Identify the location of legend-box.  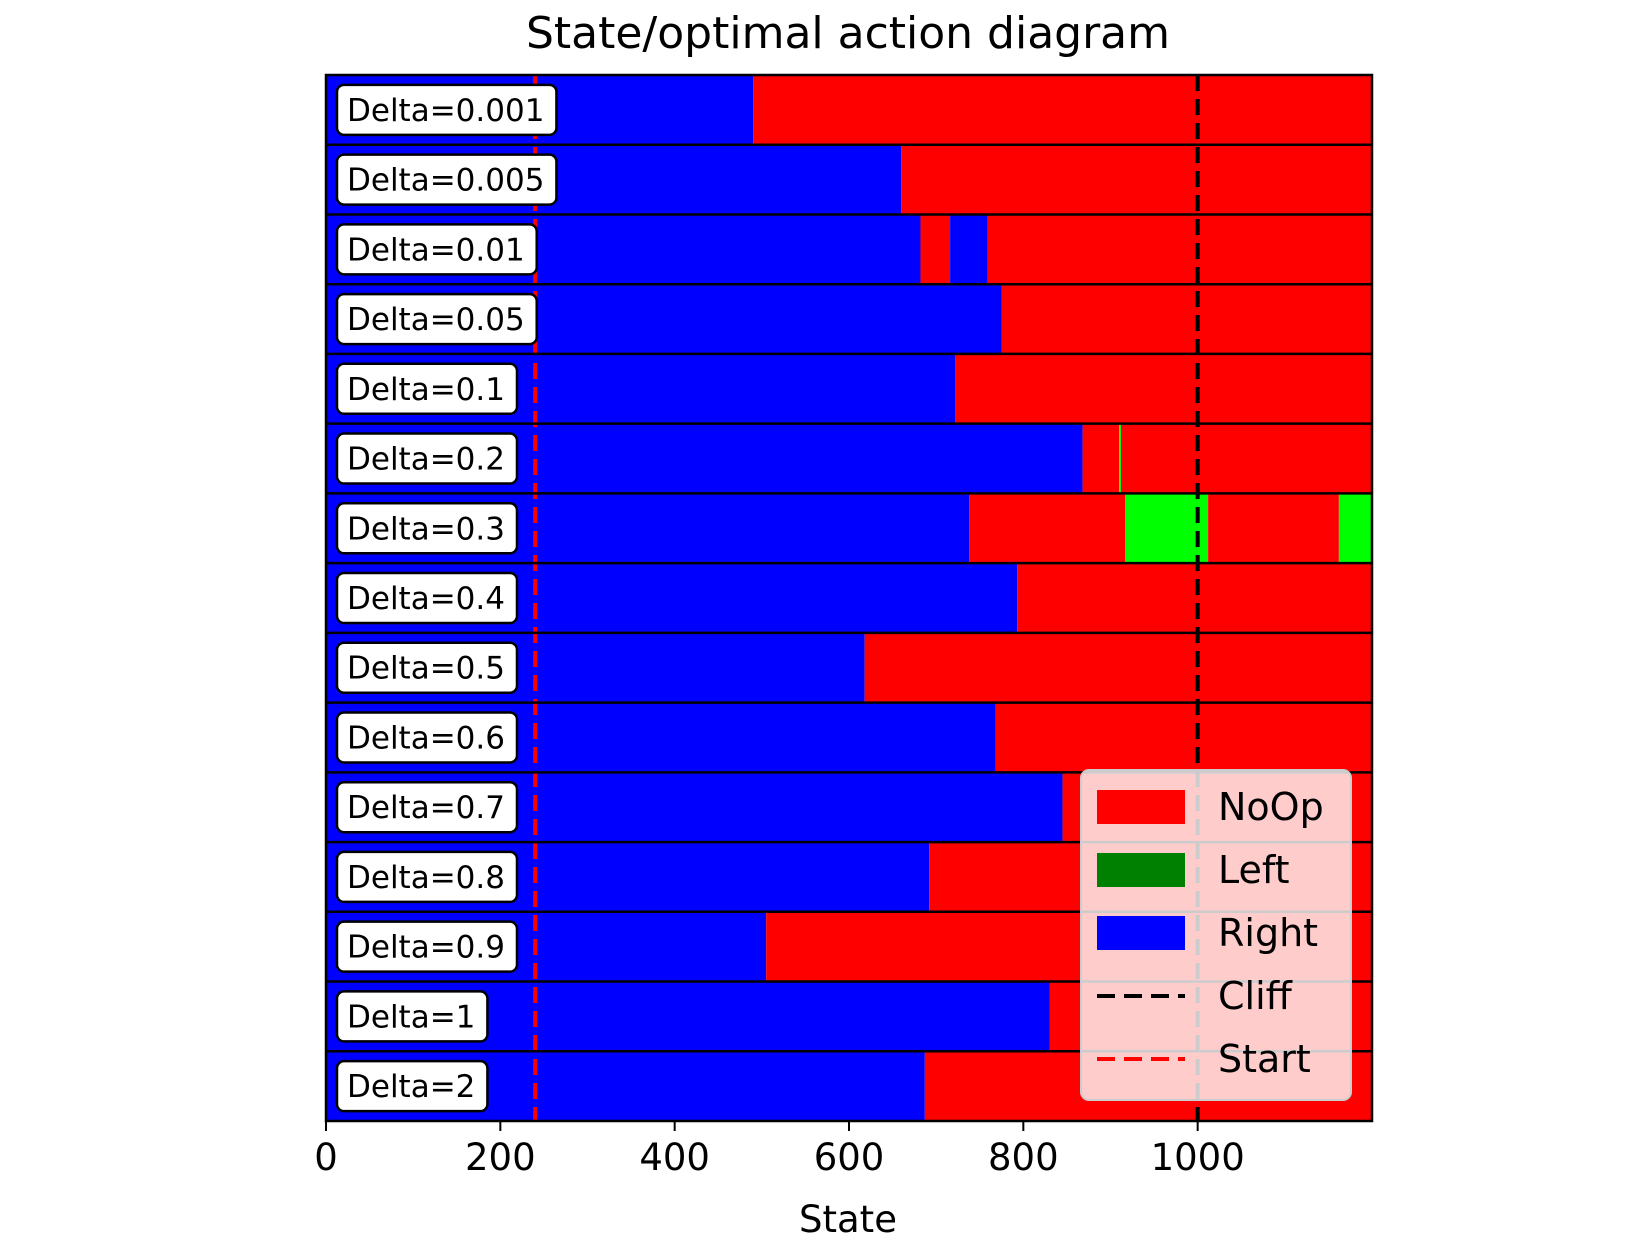
(1216, 935).